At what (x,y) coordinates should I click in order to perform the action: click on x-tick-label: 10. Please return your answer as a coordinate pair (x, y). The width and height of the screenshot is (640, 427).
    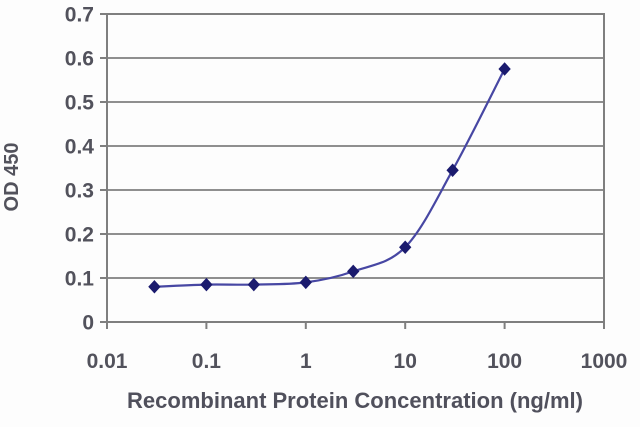
    Looking at the image, I should click on (405, 361).